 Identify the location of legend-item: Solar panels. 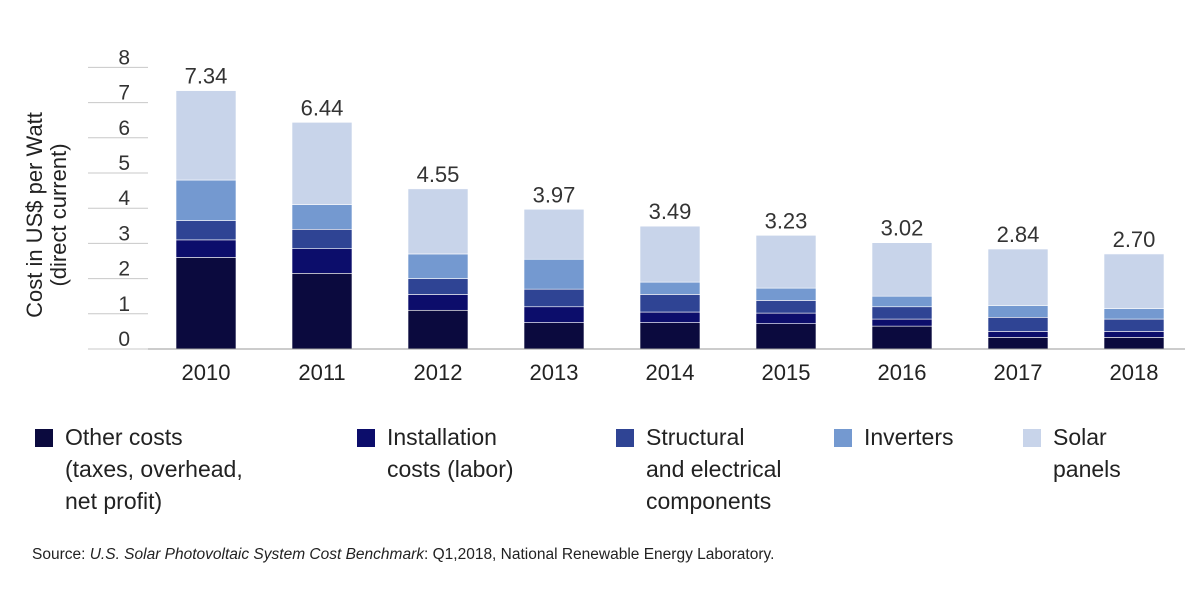
(1072, 453).